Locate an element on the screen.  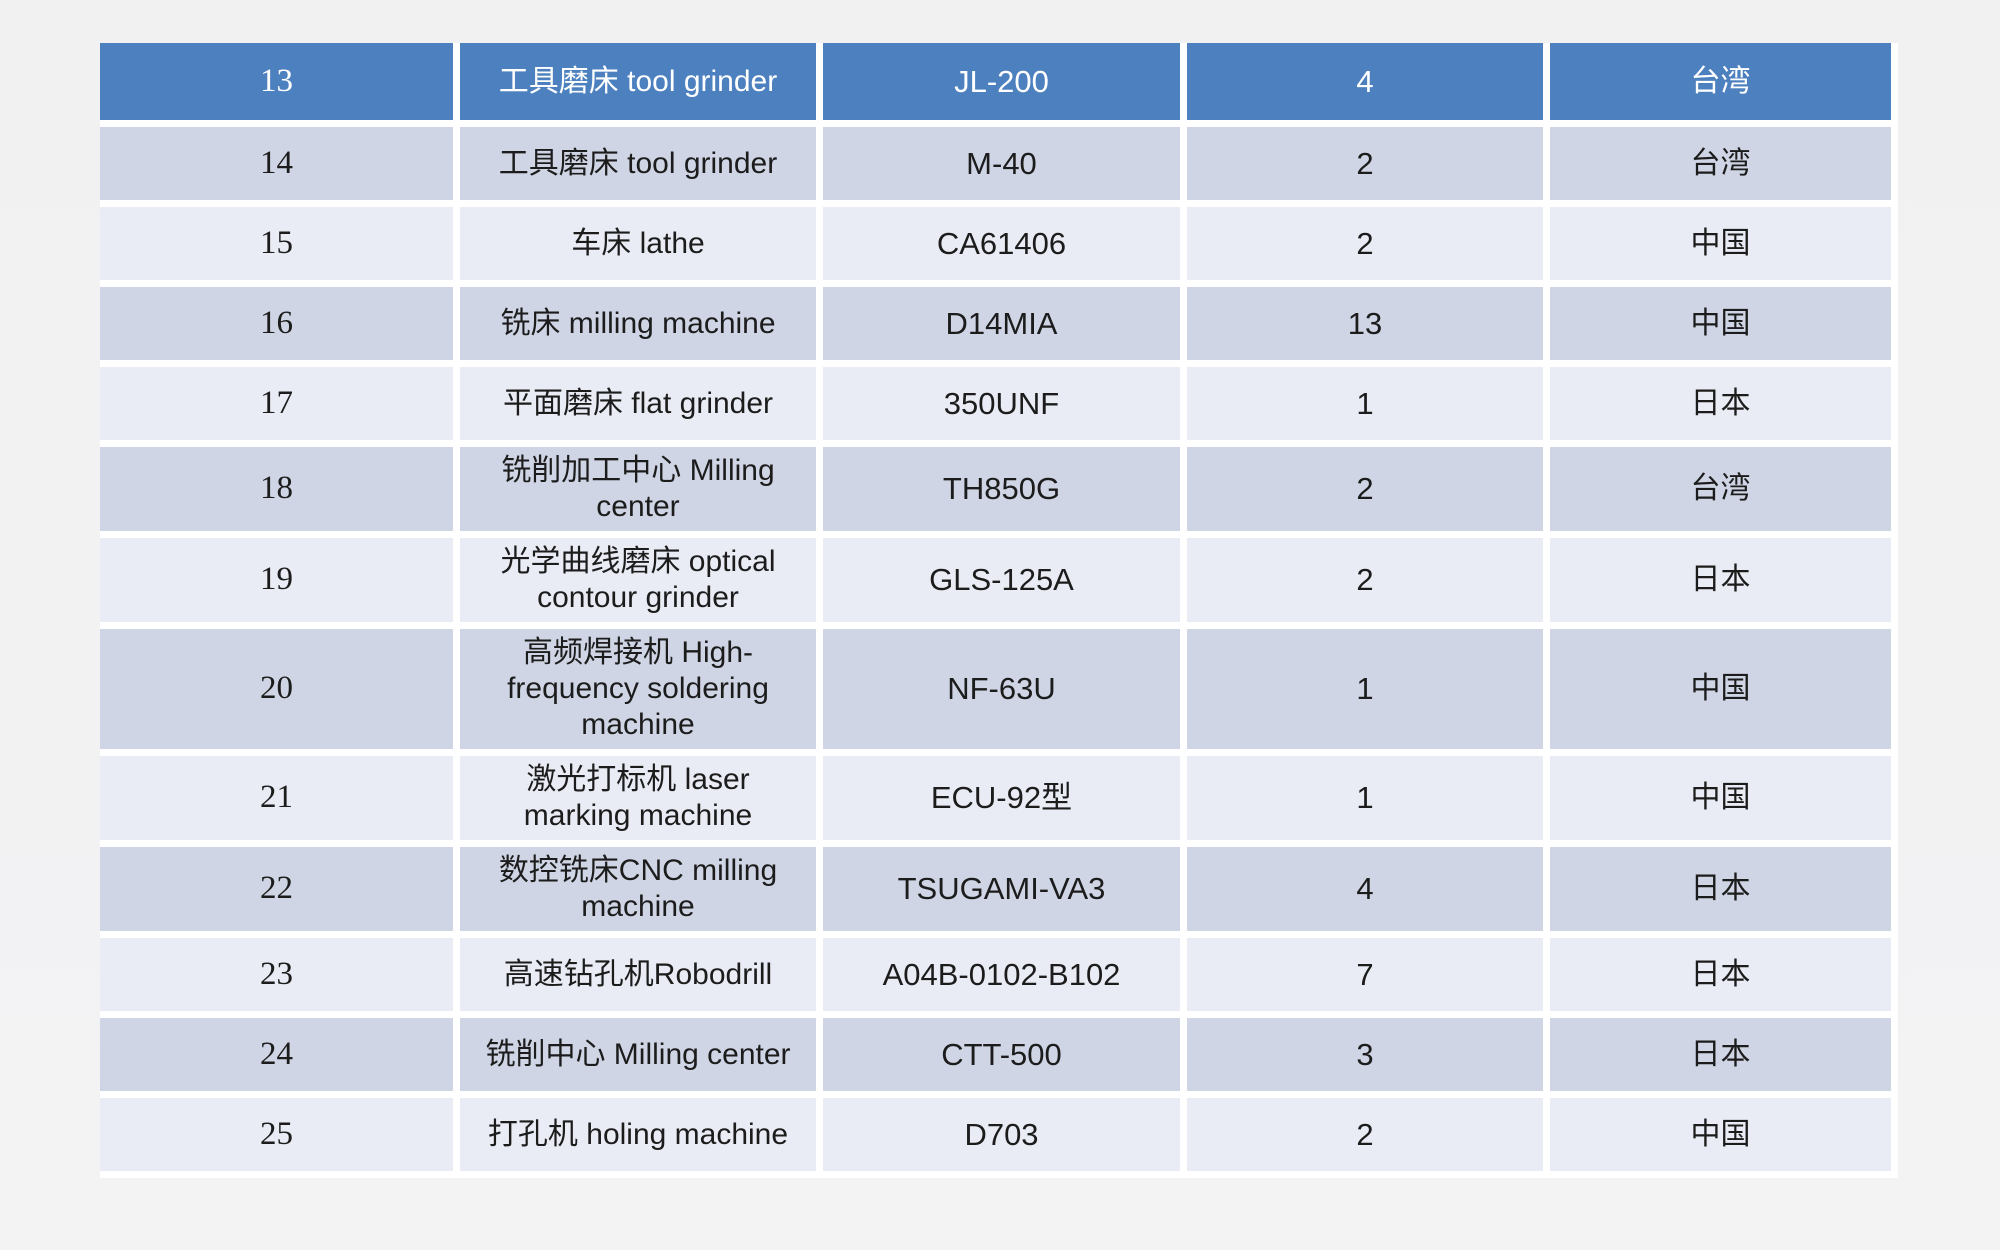
table-row: 23 高速钻孔机Robodrill A04B-0102-B102 7 日本 is located at coordinates (999, 978).